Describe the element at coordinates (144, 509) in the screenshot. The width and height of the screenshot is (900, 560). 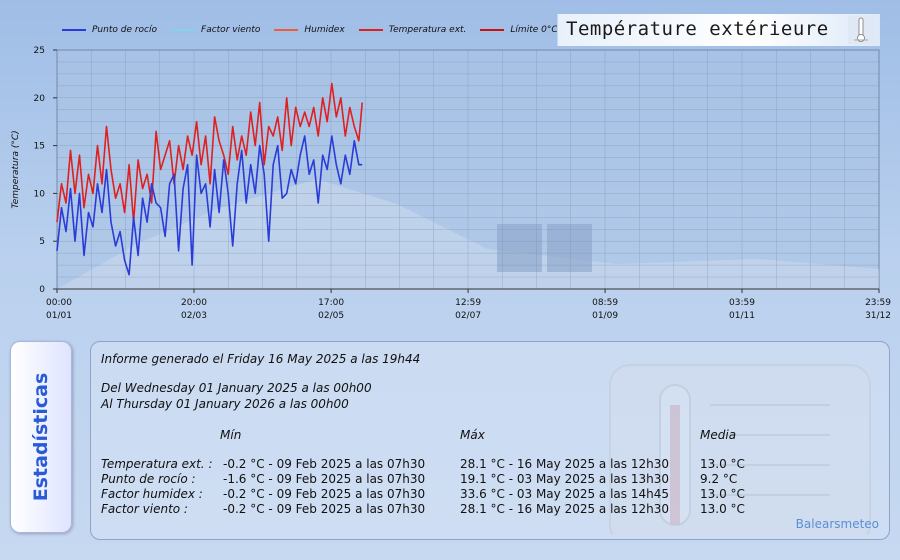
I see `row-label: Factor viento :` at that location.